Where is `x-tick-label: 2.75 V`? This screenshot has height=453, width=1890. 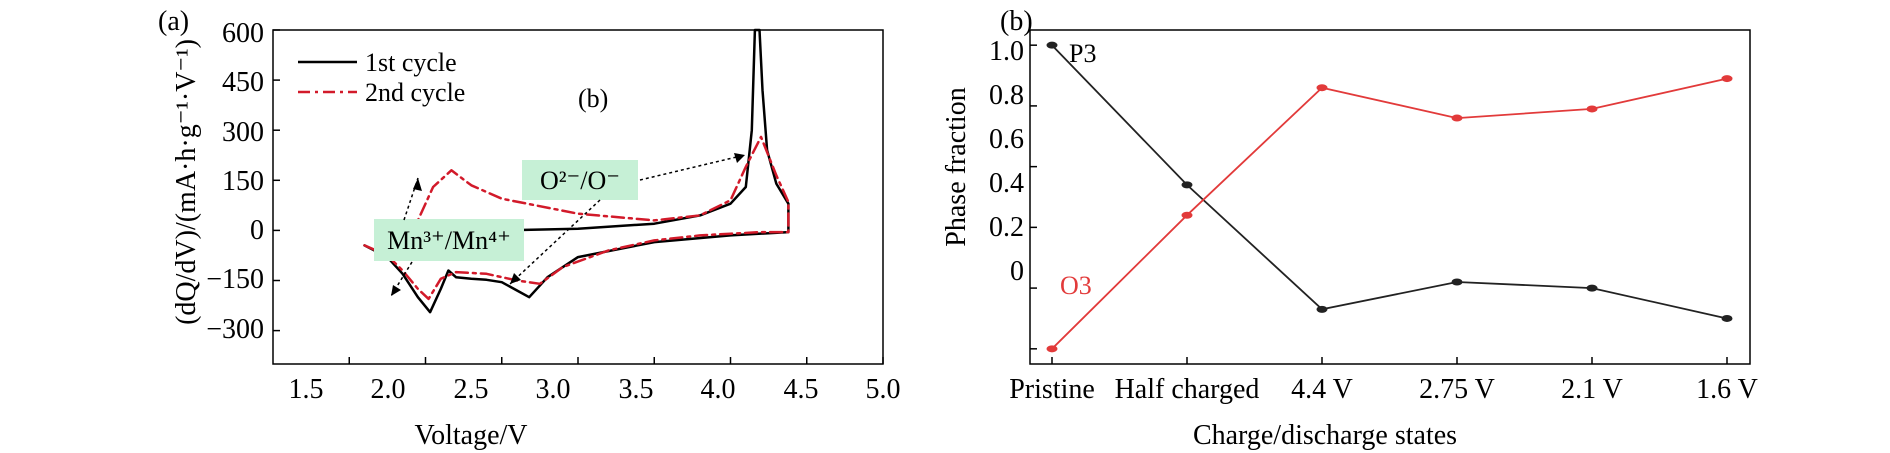 x-tick-label: 2.75 V is located at coordinates (1457, 389).